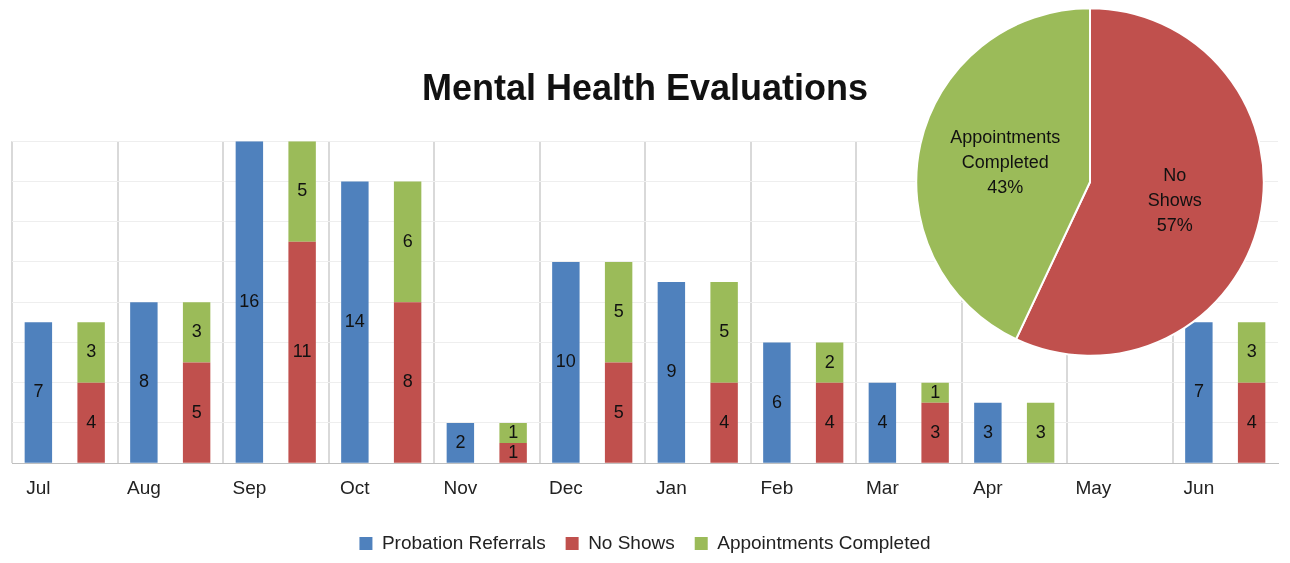 Image resolution: width=1290 pixels, height=563 pixels. Describe the element at coordinates (1093, 487) in the screenshot. I see `x-tick-label: May` at that location.